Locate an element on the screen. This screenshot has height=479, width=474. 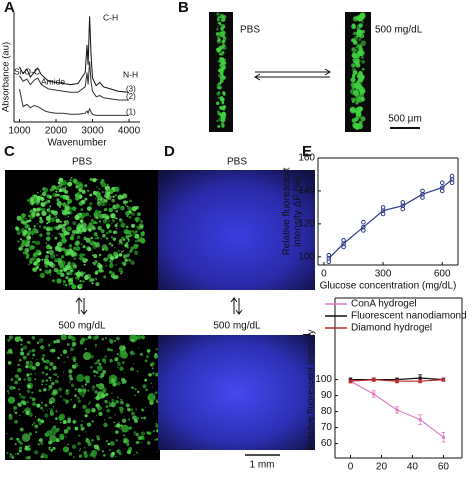
y-tick-label: 100 is located at coordinates (306, 256).